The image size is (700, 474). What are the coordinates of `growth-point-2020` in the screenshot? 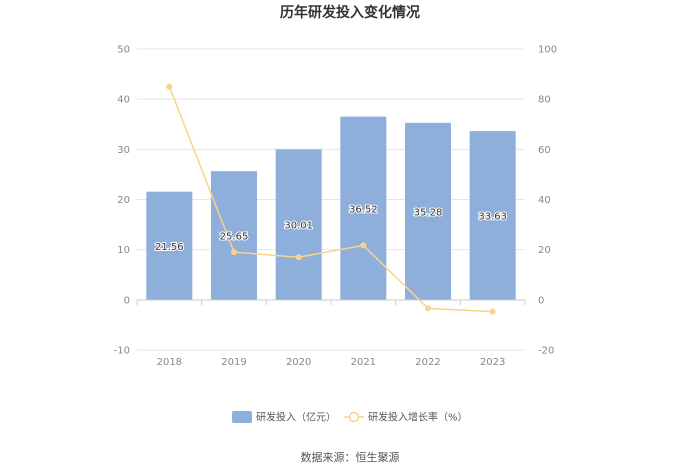 It's located at (298, 257).